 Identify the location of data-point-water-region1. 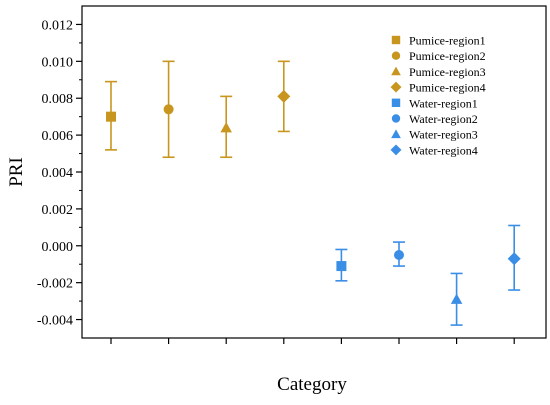
(341, 266).